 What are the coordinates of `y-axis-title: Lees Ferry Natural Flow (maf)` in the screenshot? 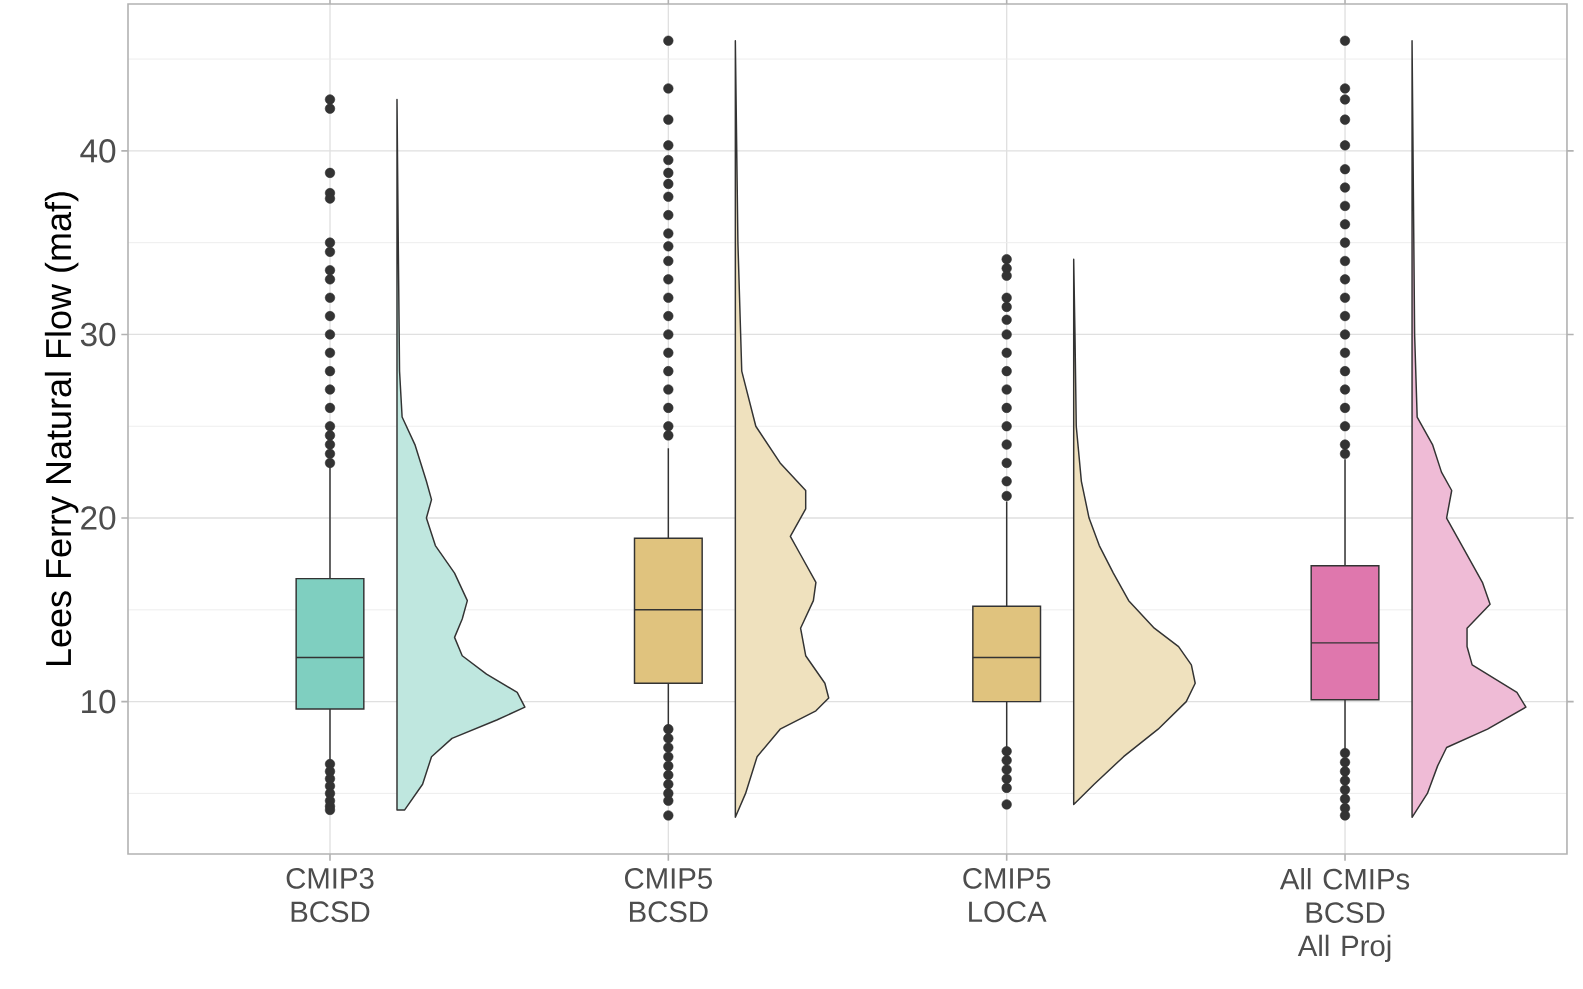 It's located at (61, 429).